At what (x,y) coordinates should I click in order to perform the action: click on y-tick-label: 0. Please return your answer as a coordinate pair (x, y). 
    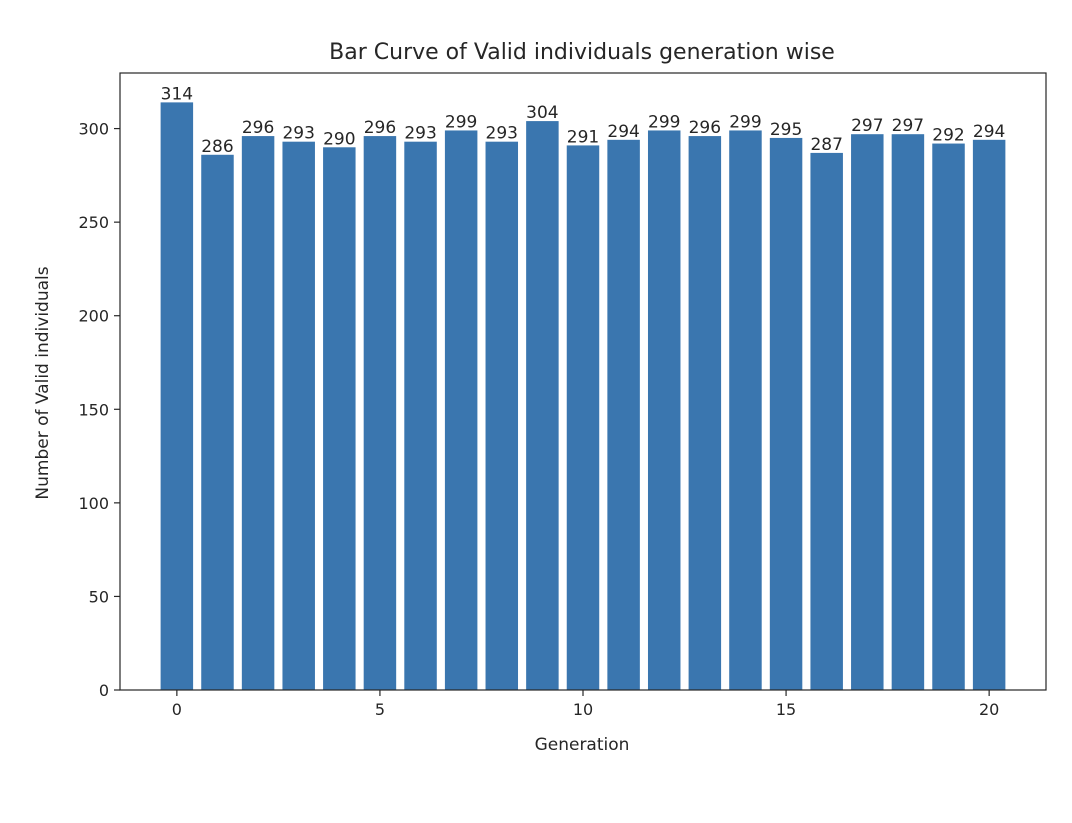
    Looking at the image, I should click on (104, 690).